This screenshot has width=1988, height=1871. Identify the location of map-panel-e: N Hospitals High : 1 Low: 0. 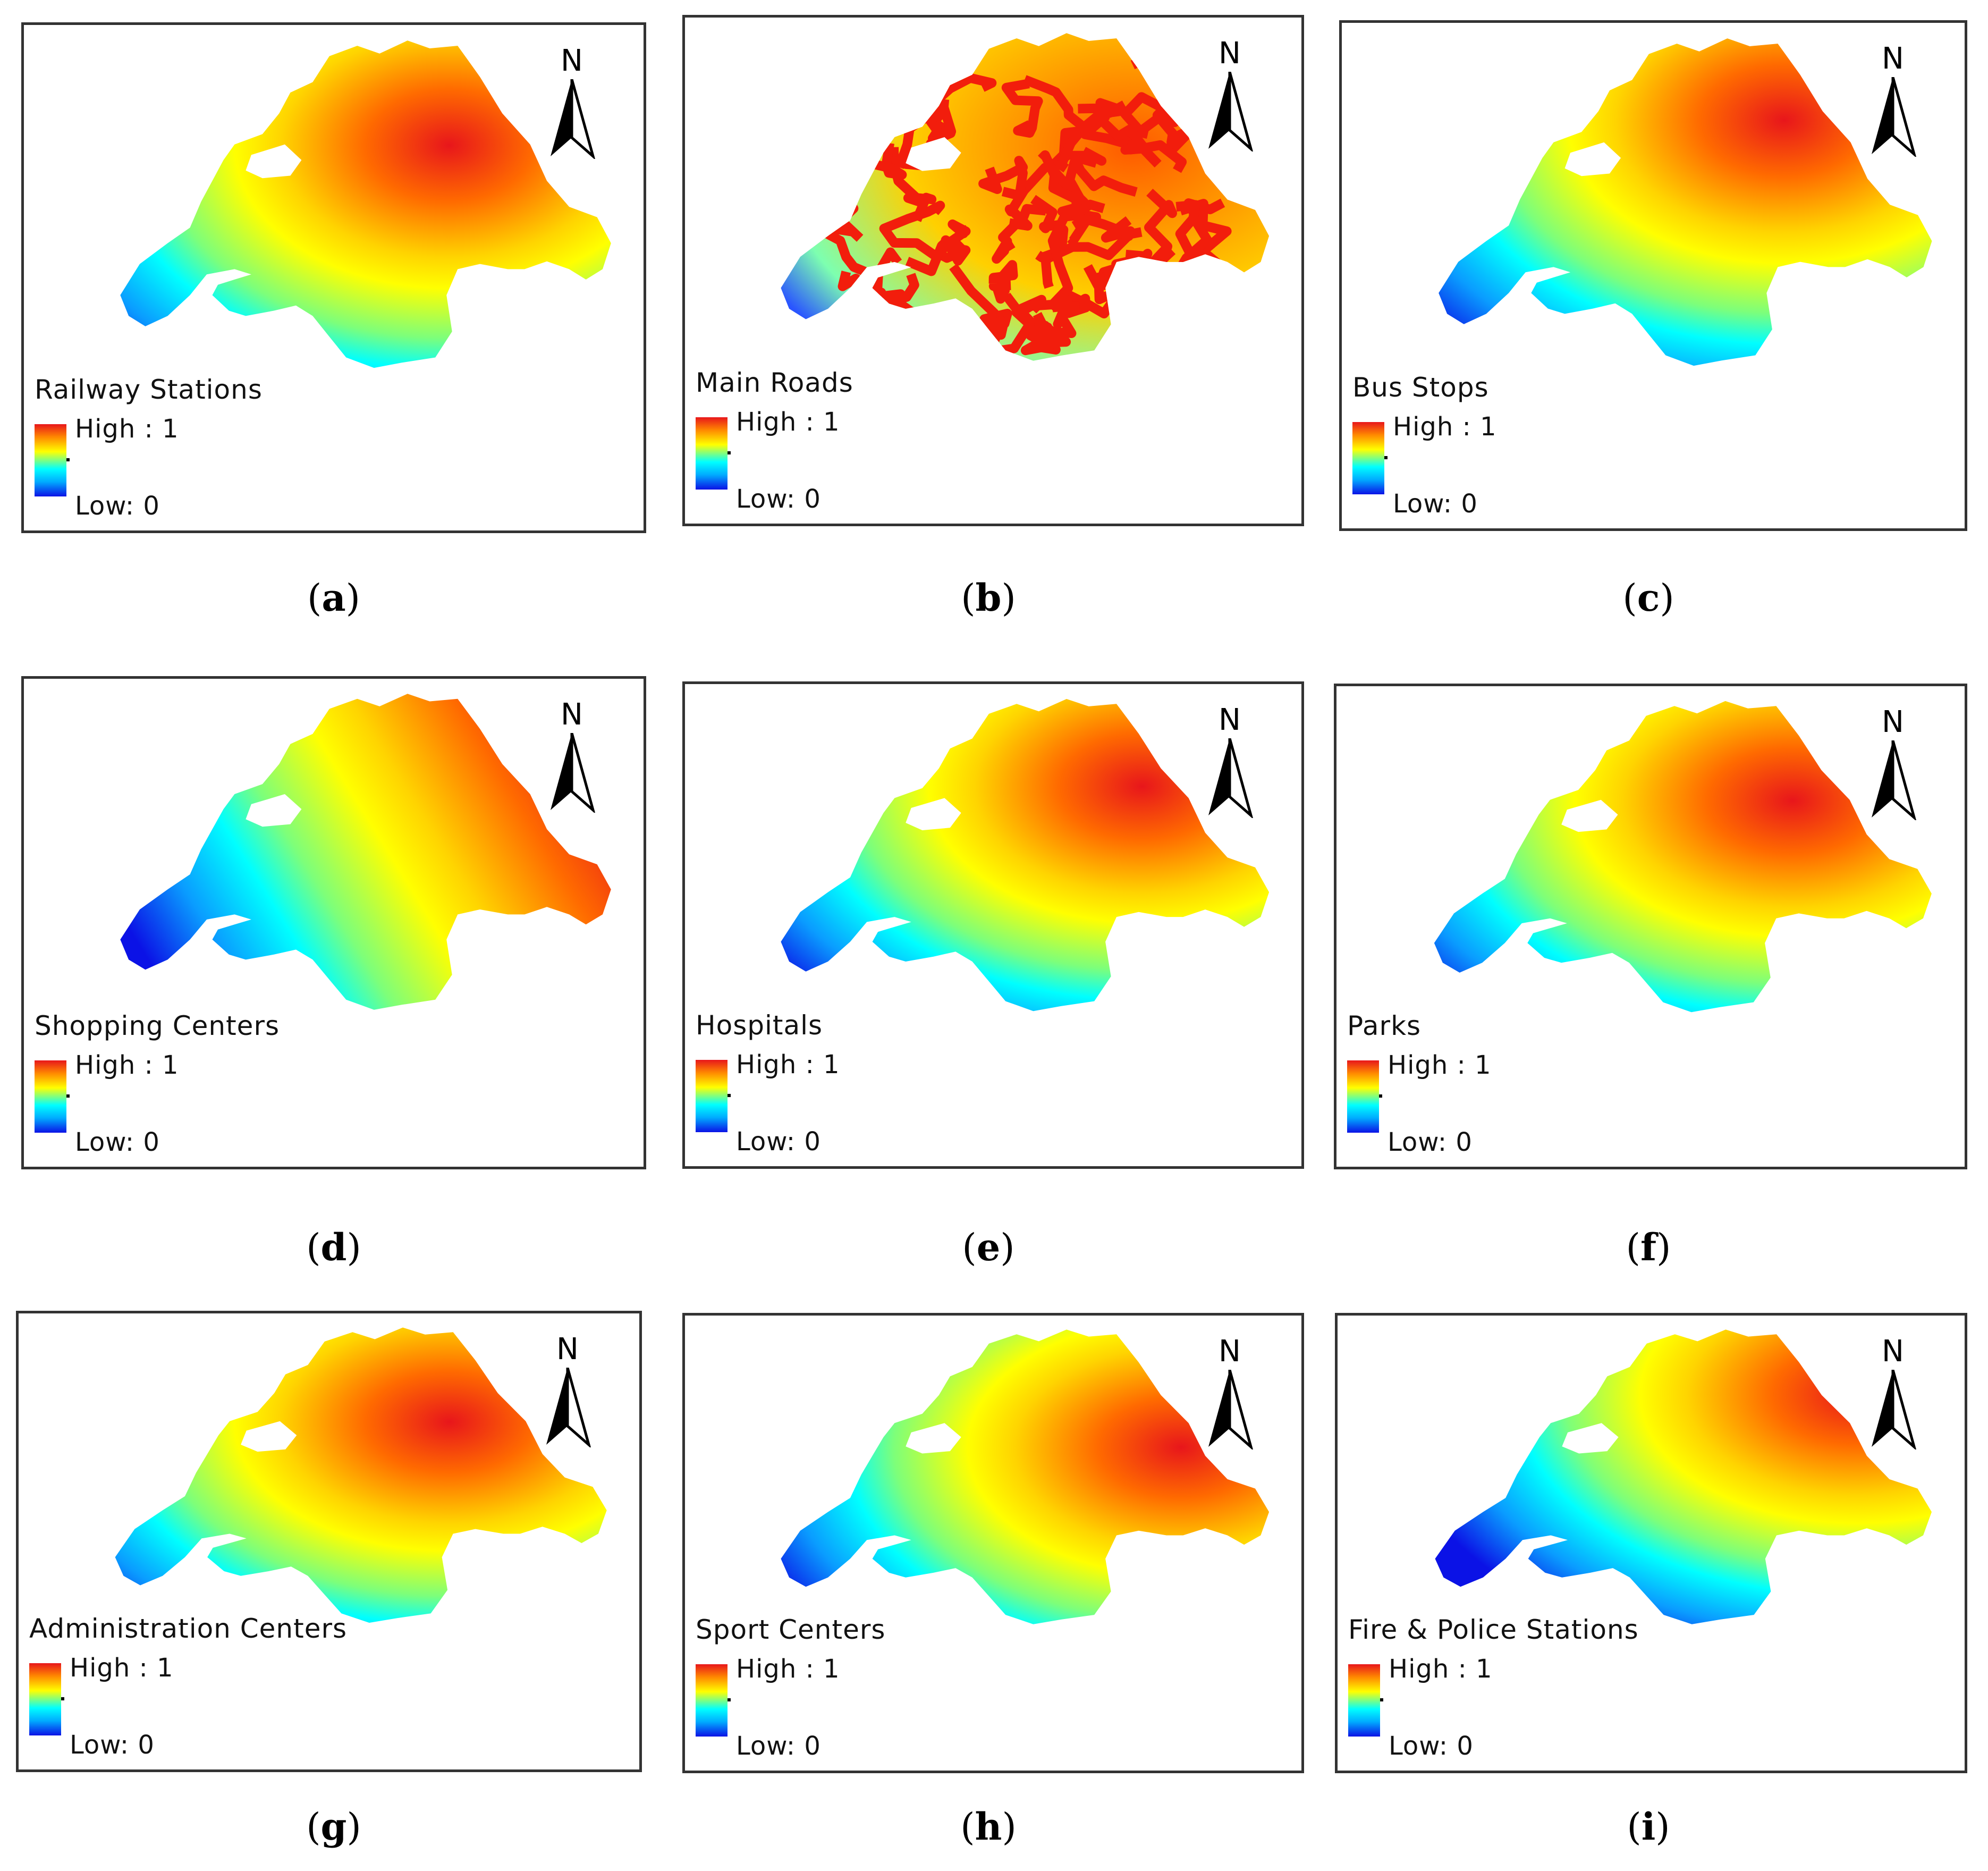
(993, 925).